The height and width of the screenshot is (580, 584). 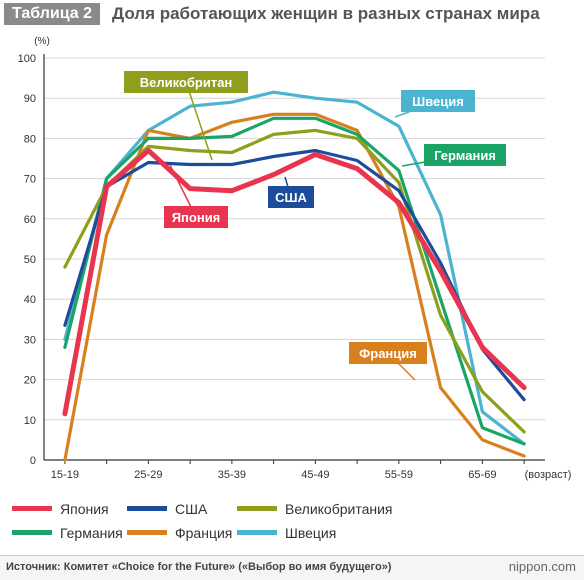 I want to click on x-tick-label: 55-59, so click(x=399, y=475).